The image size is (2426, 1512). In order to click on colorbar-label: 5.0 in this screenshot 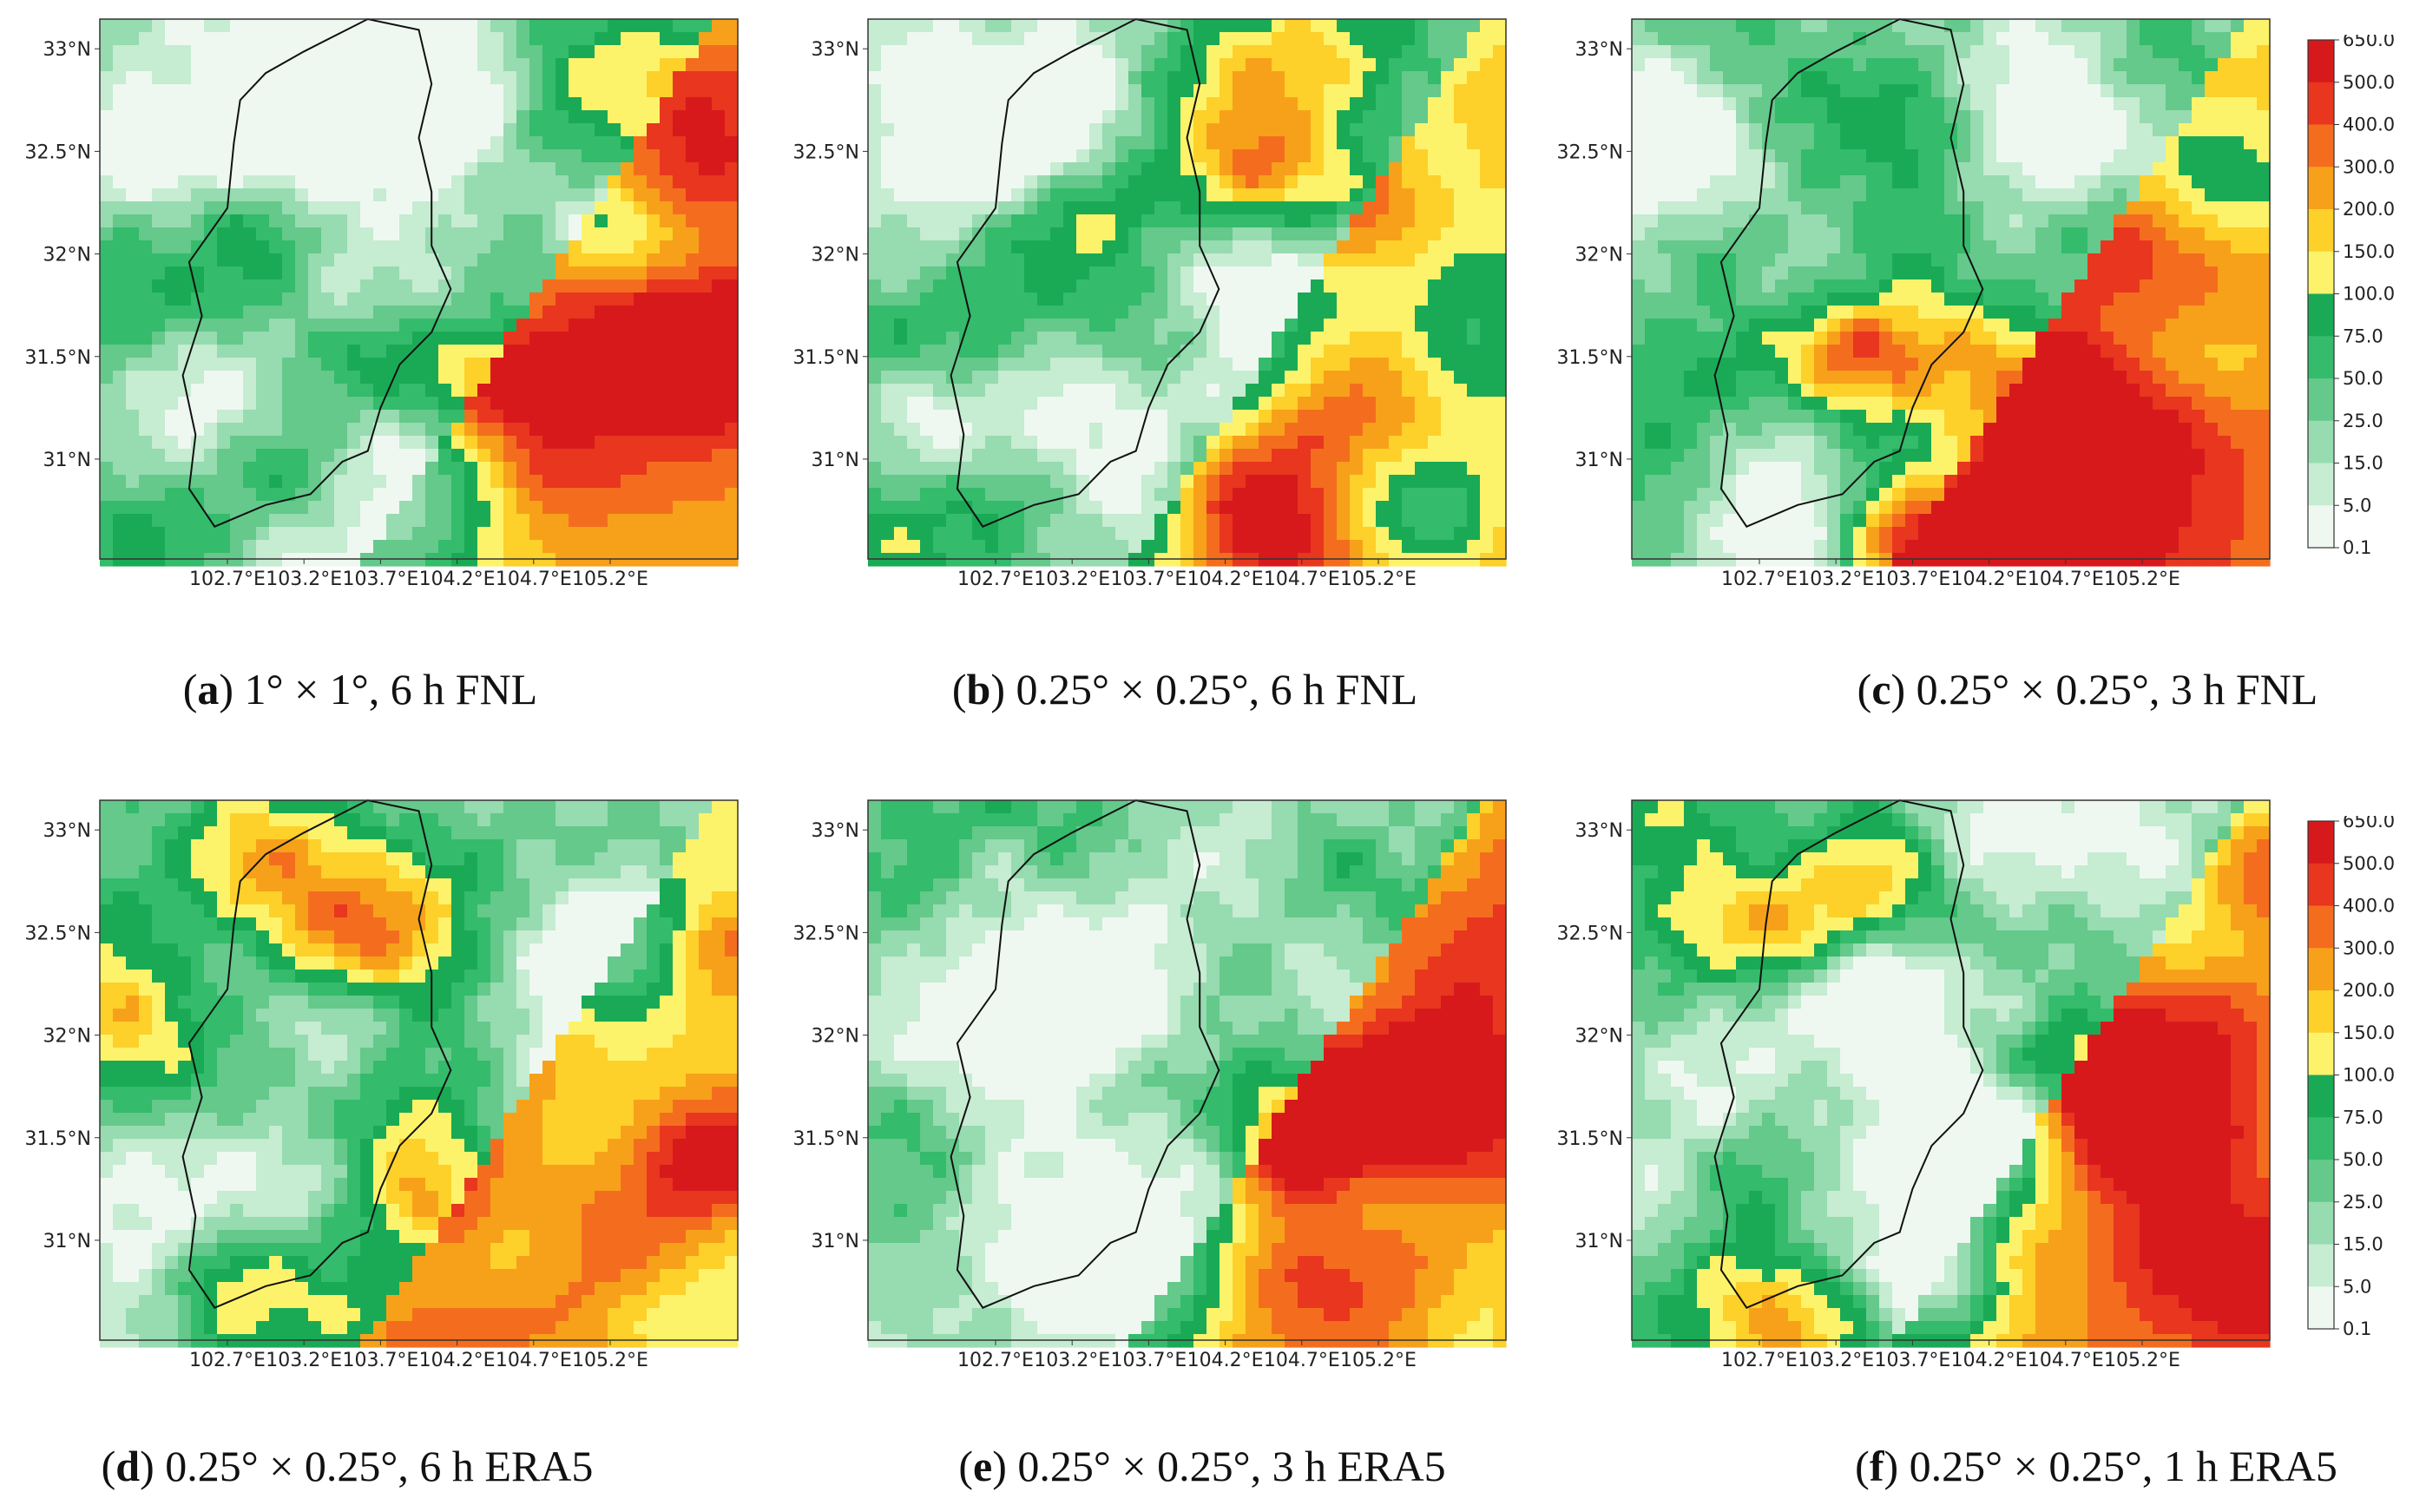, I will do `click(2357, 1286)`.